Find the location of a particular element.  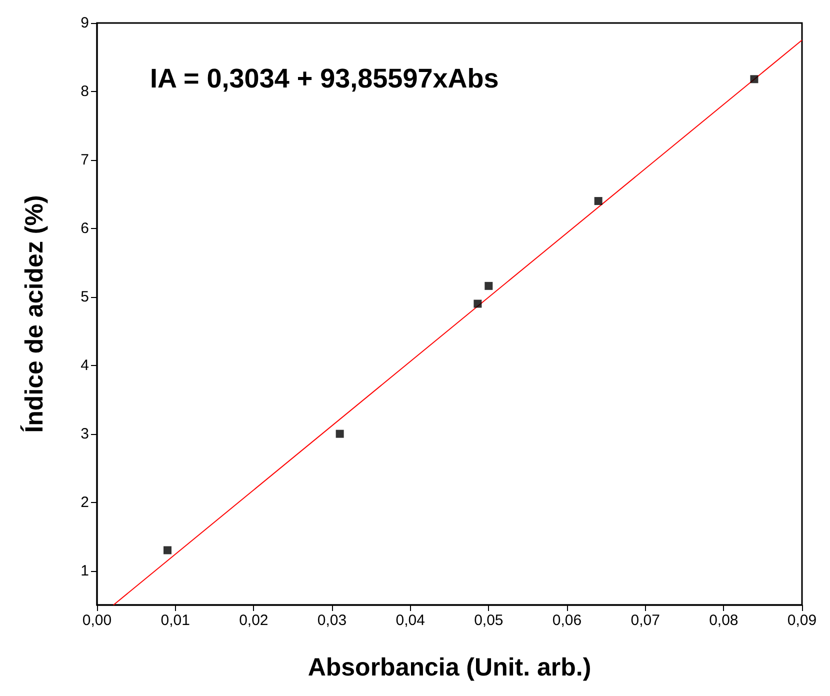

y-tick-label: 3 is located at coordinates (84, 433).